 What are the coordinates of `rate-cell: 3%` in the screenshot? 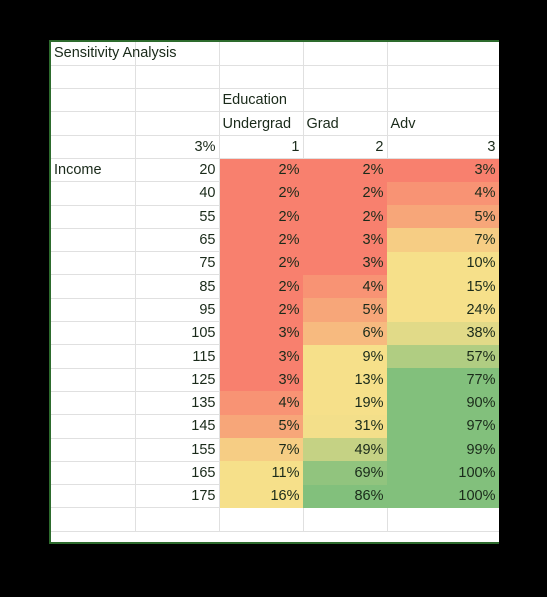 It's located at (177, 147).